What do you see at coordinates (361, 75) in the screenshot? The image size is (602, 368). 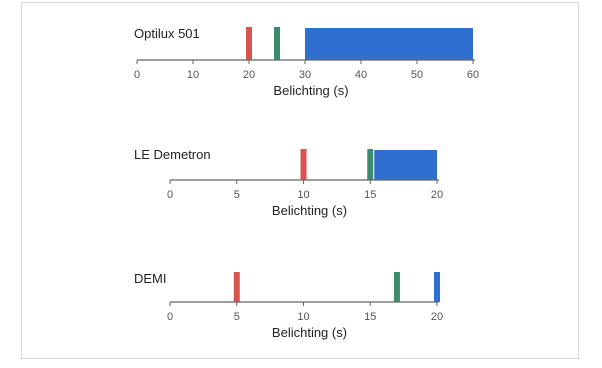 I see `panel-1-tick-label-5: 40` at bounding box center [361, 75].